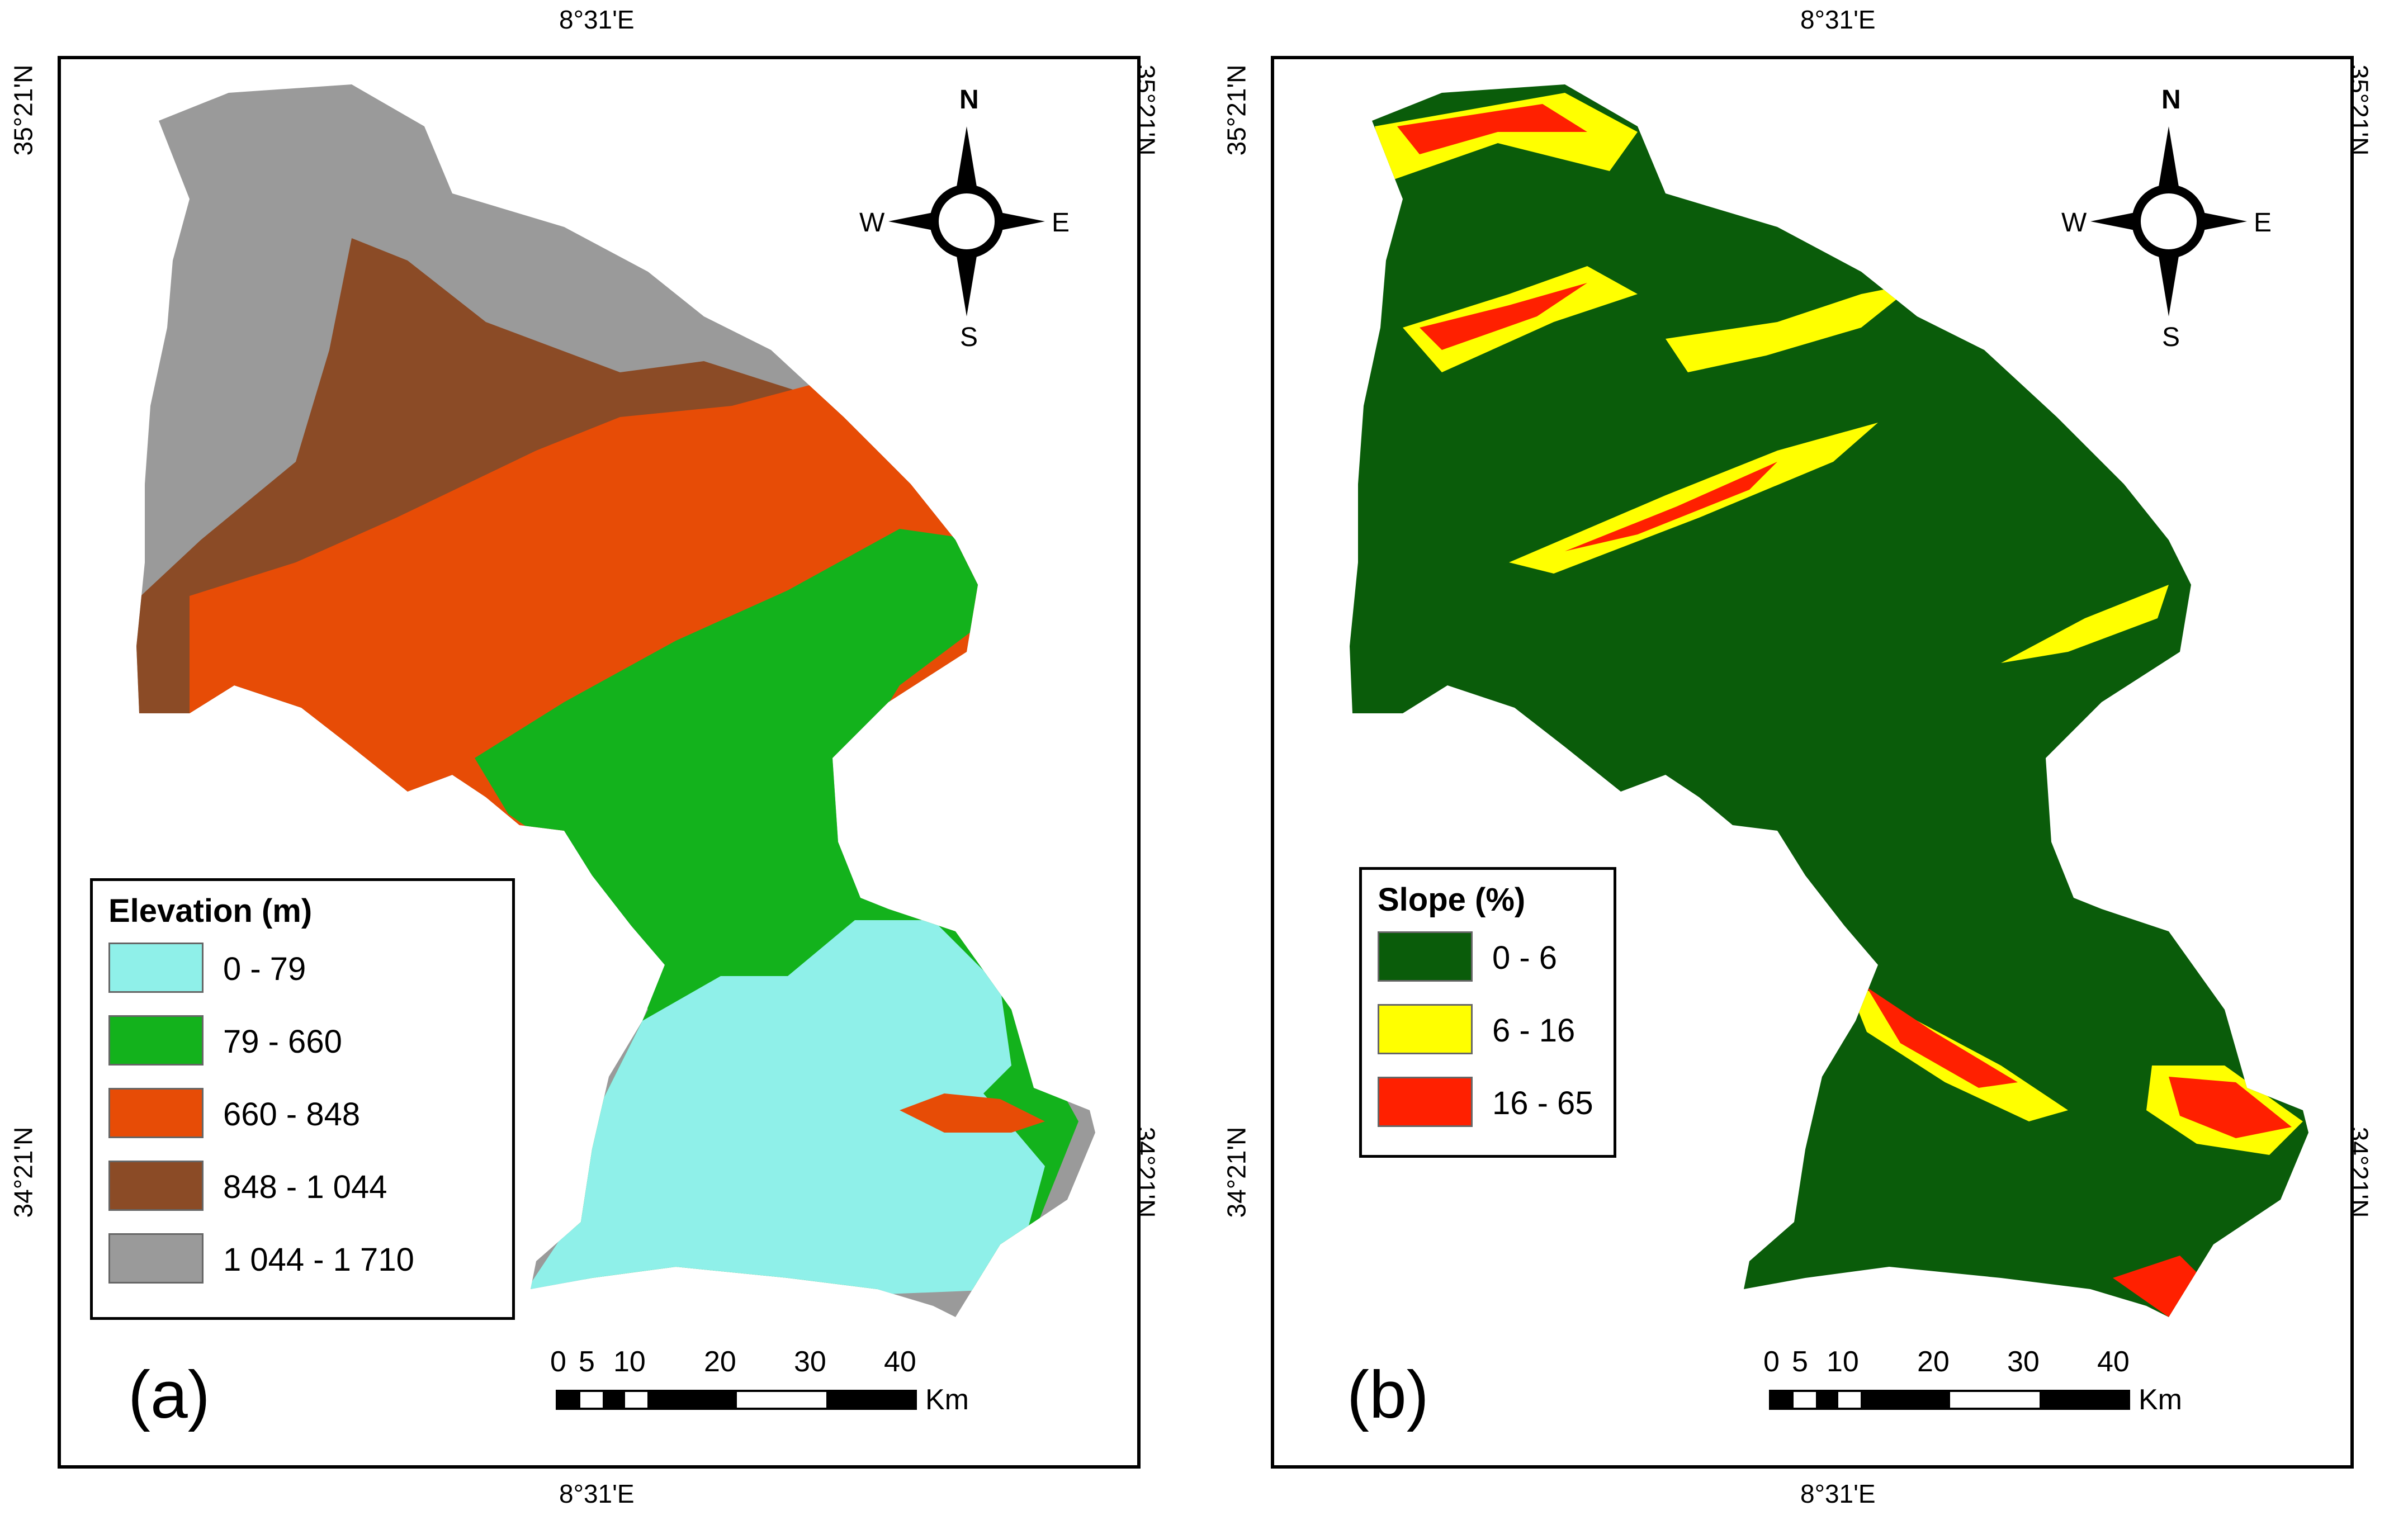 This screenshot has height=1520, width=2408. Describe the element at coordinates (1388, 1394) in the screenshot. I see `panel-b-letter: (b)` at that location.